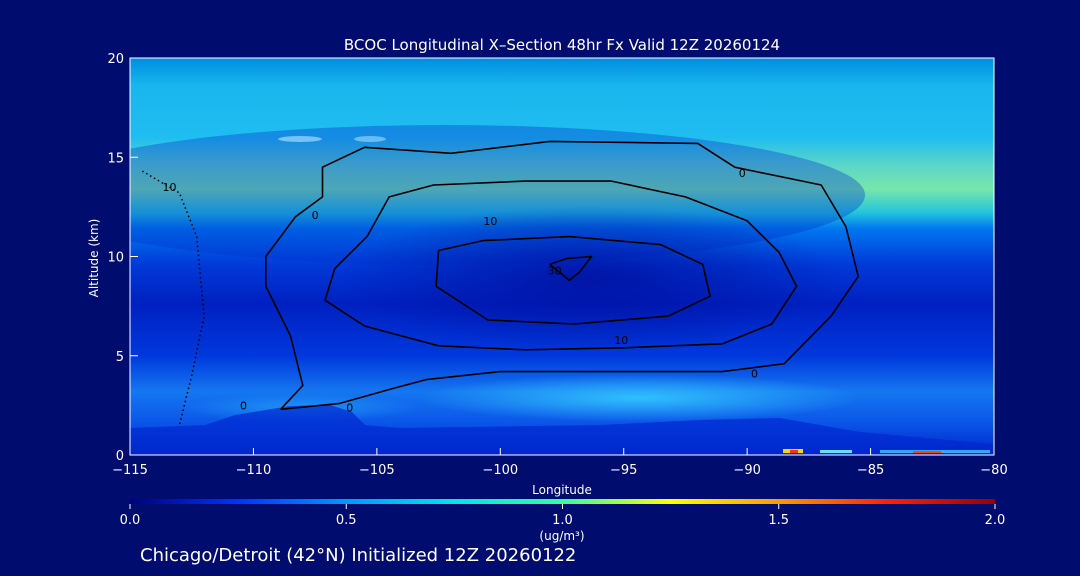 The image size is (1080, 576). I want to click on y-tick-label: 5, so click(120, 357).